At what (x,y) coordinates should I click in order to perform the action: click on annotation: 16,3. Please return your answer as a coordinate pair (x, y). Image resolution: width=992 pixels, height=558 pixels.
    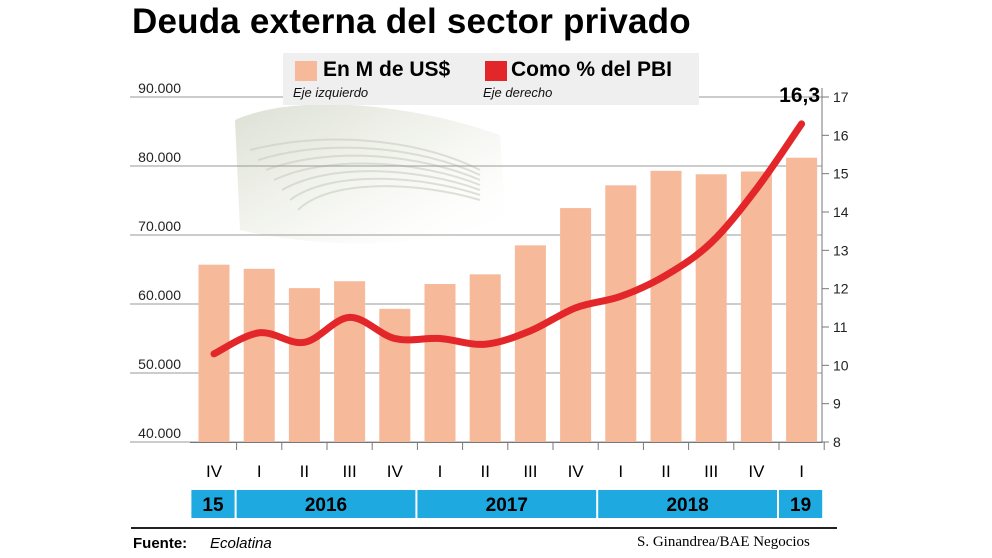
    Looking at the image, I should click on (799, 95).